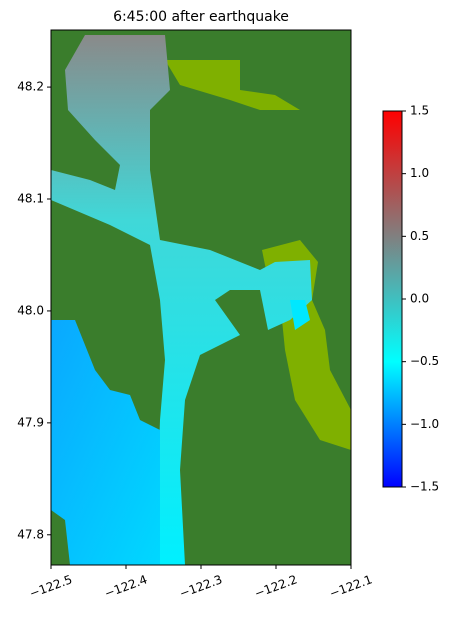 The height and width of the screenshot is (619, 454). What do you see at coordinates (201, 17) in the screenshot?
I see `chart-title: 6:45:00 after earthquake` at bounding box center [201, 17].